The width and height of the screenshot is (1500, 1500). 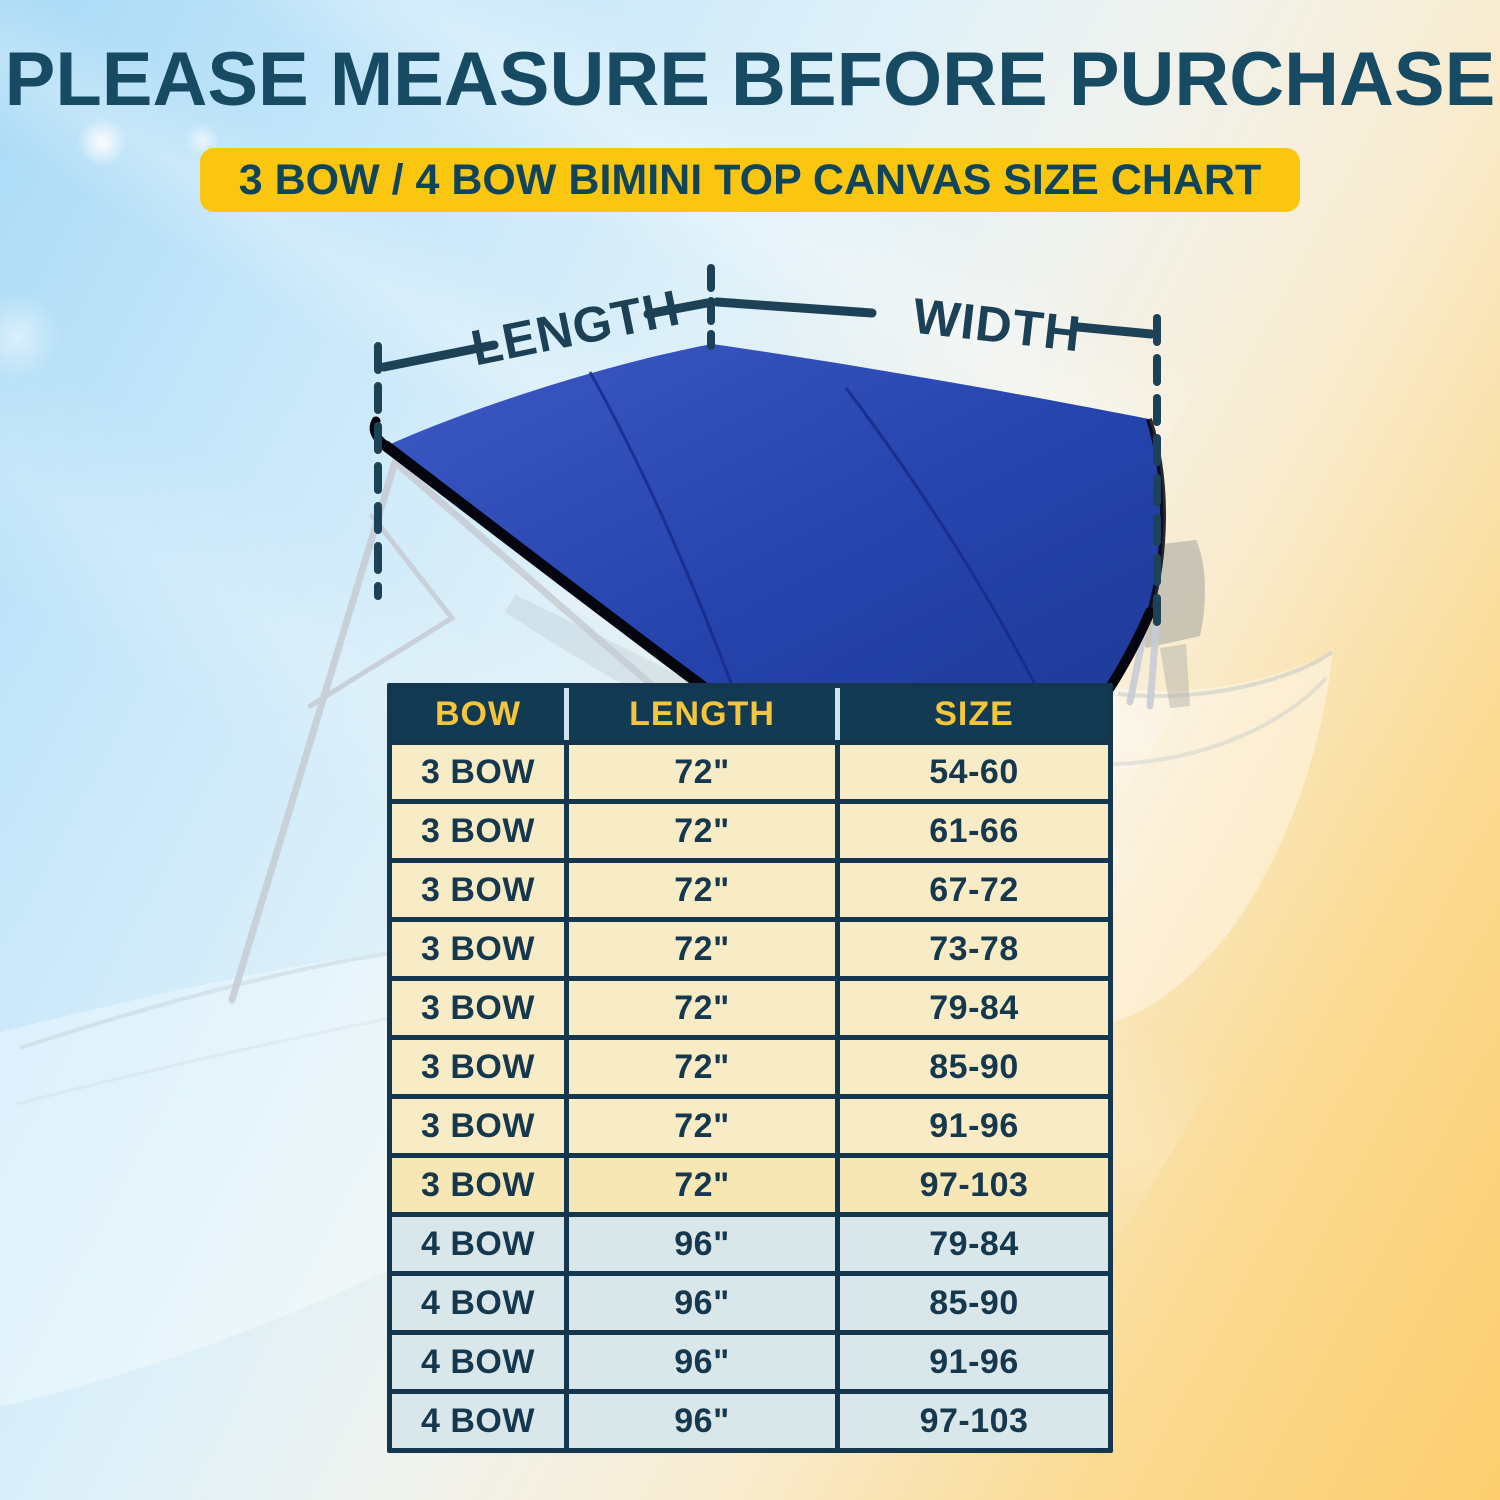 I want to click on table-header-row: BOW LENGTH SIZE, so click(x=750, y=714).